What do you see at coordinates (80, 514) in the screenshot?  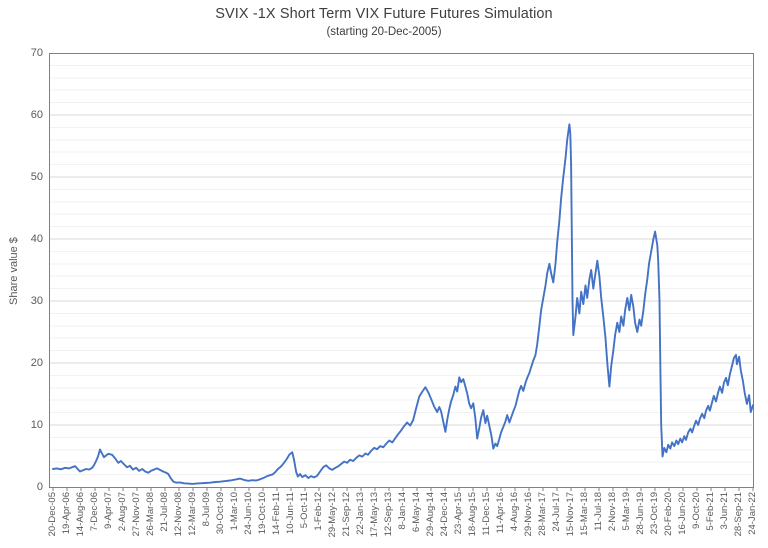 I see `x-tick-label: 14-Aug-06` at bounding box center [80, 514].